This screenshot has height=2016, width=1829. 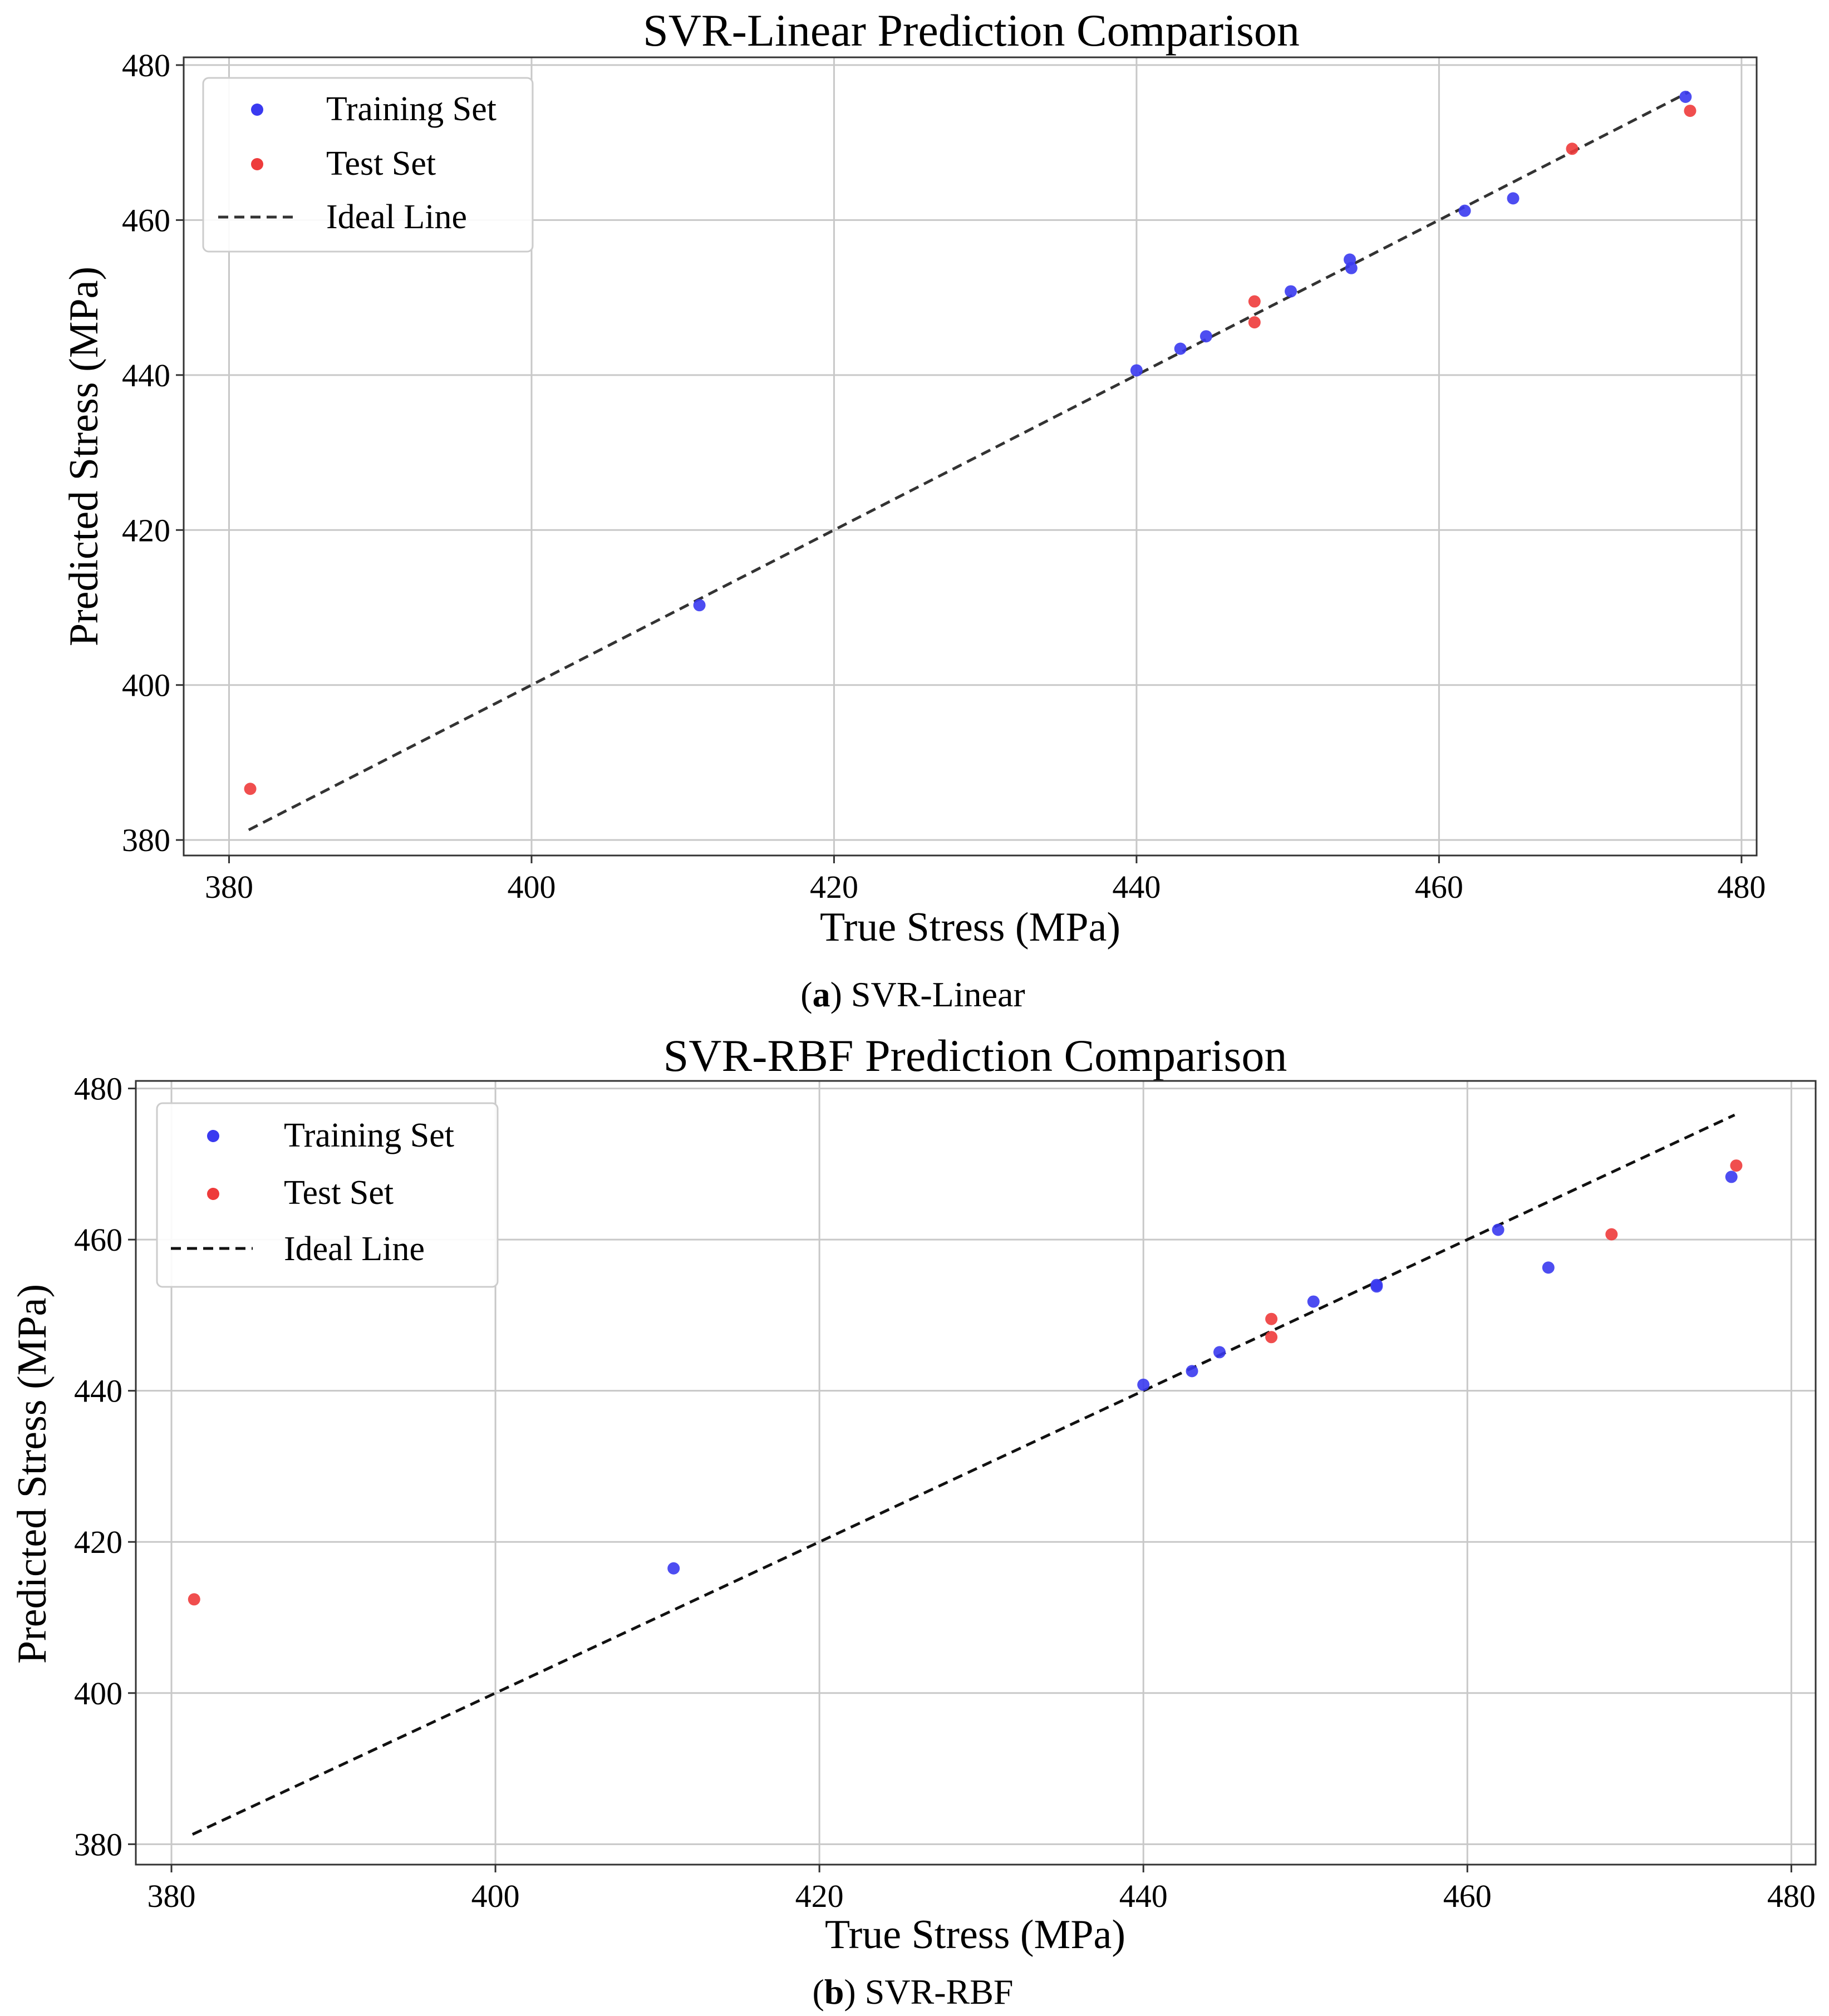 What do you see at coordinates (834, 1992) in the screenshot?
I see `caption-letter-b: b` at bounding box center [834, 1992].